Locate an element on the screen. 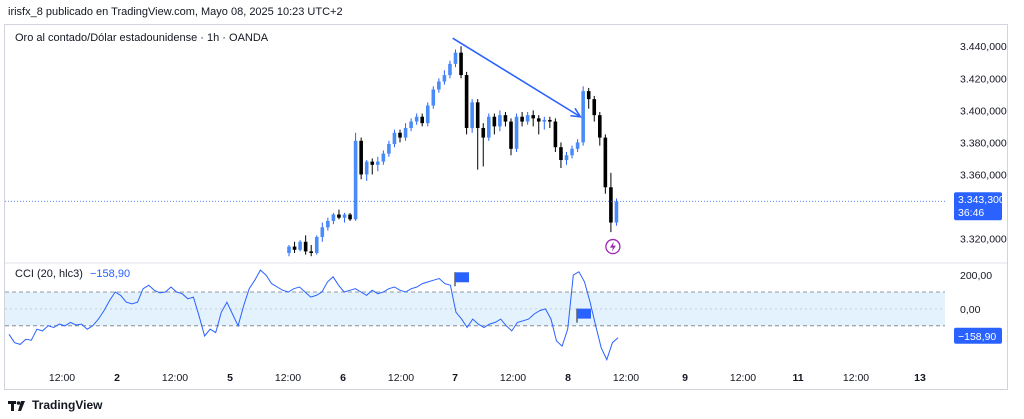 The width and height of the screenshot is (1024, 419). time-axis-tick-label: 6 is located at coordinates (343, 378).